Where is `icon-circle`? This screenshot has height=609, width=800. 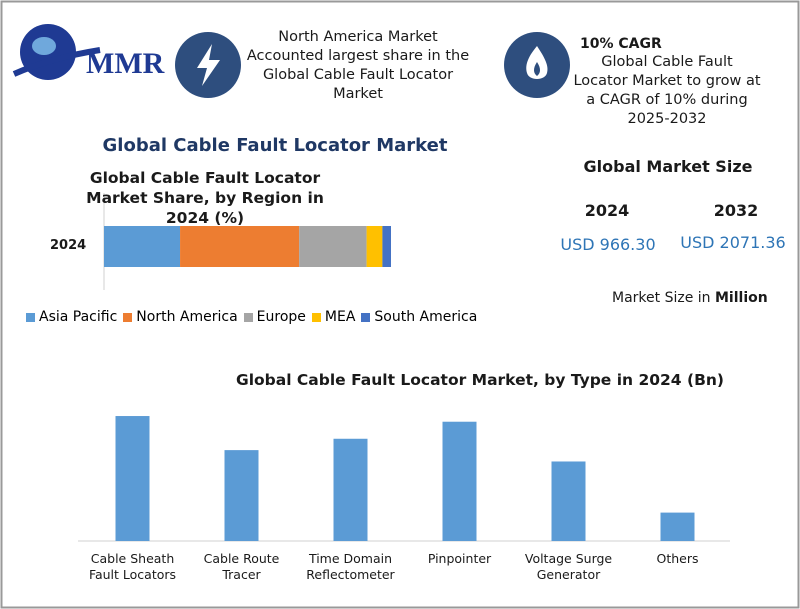
icon-circle is located at coordinates (537, 65).